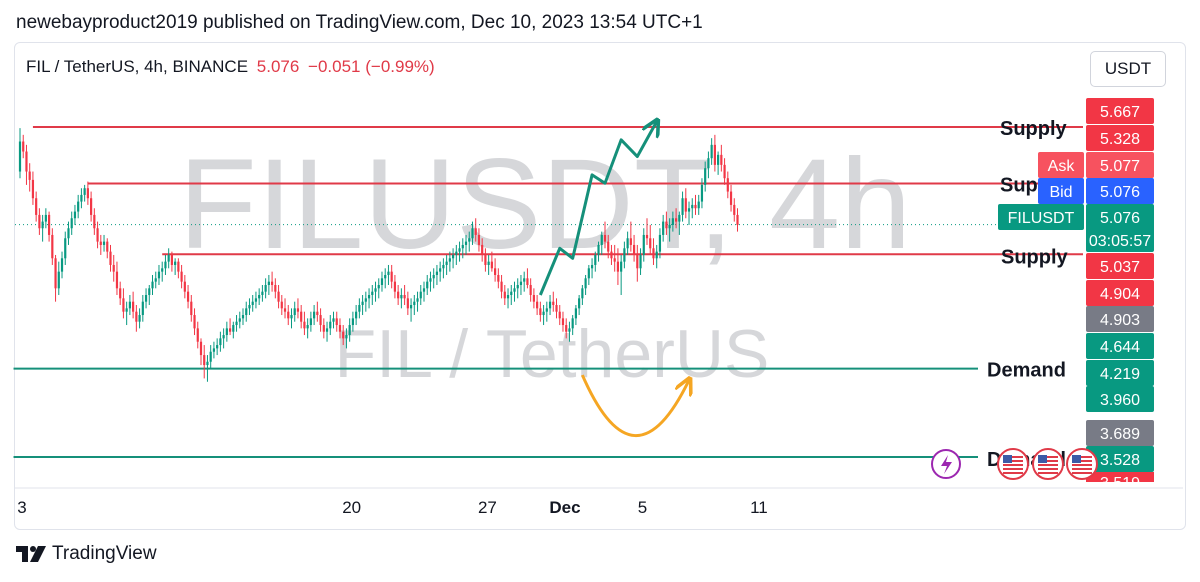 The height and width of the screenshot is (582, 1200). I want to click on price-label-value: 3.528, so click(1120, 460).